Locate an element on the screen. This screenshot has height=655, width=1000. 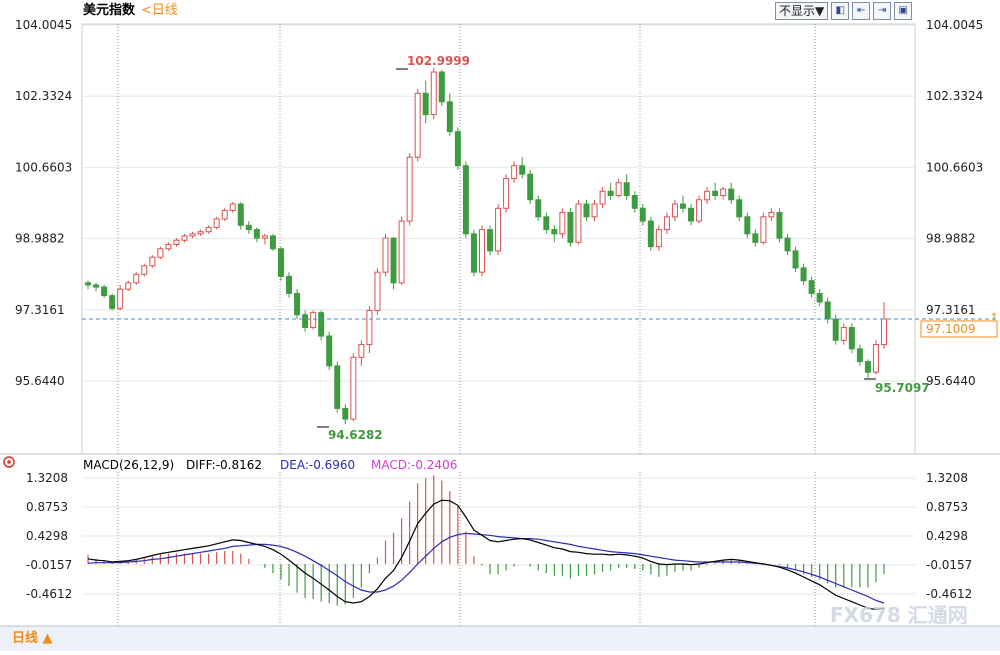
macd-label: MACD:-0.2406 is located at coordinates (414, 465).